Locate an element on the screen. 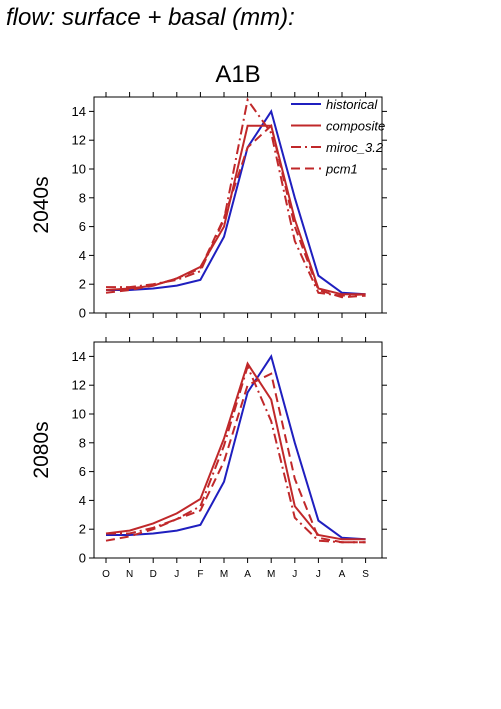  x-tick-label: D is located at coordinates (153, 574).